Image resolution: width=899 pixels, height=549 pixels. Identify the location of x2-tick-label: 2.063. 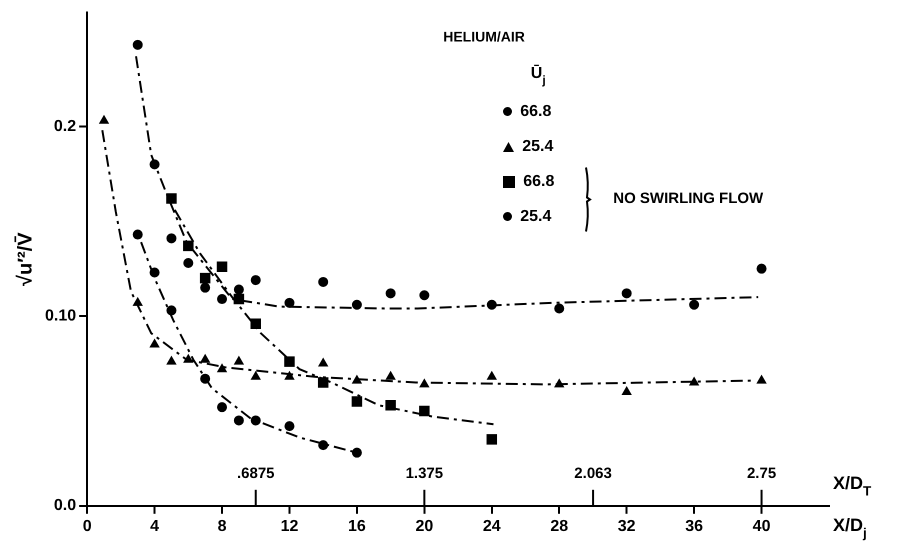
(593, 473).